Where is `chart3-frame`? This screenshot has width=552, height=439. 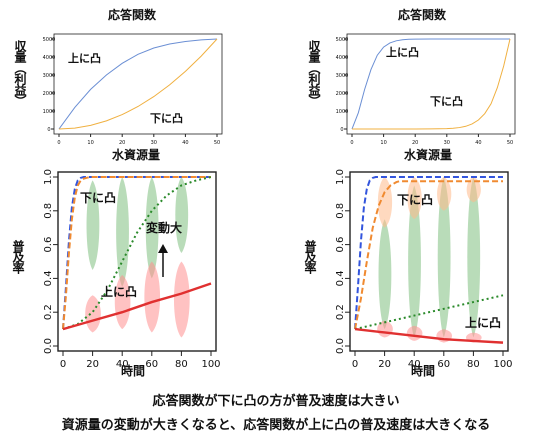 chart3-frame is located at coordinates (137, 261).